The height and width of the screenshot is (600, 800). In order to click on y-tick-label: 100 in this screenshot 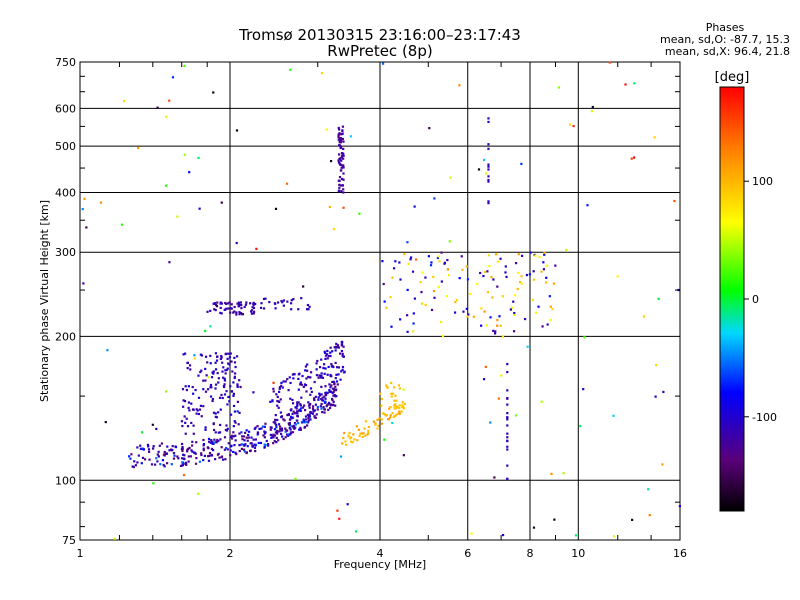, I will do `click(65, 480)`.